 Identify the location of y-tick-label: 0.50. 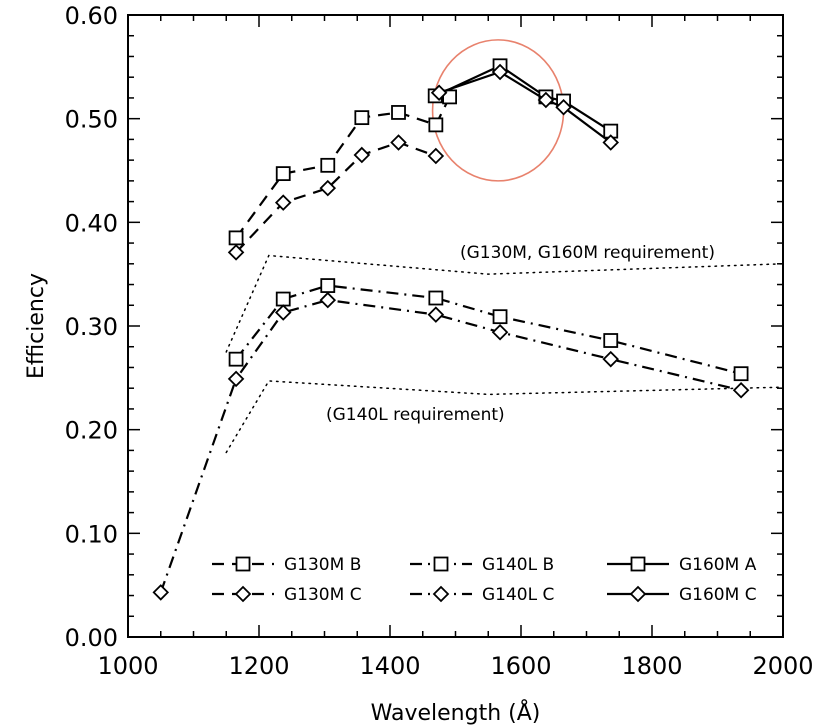
(91, 120).